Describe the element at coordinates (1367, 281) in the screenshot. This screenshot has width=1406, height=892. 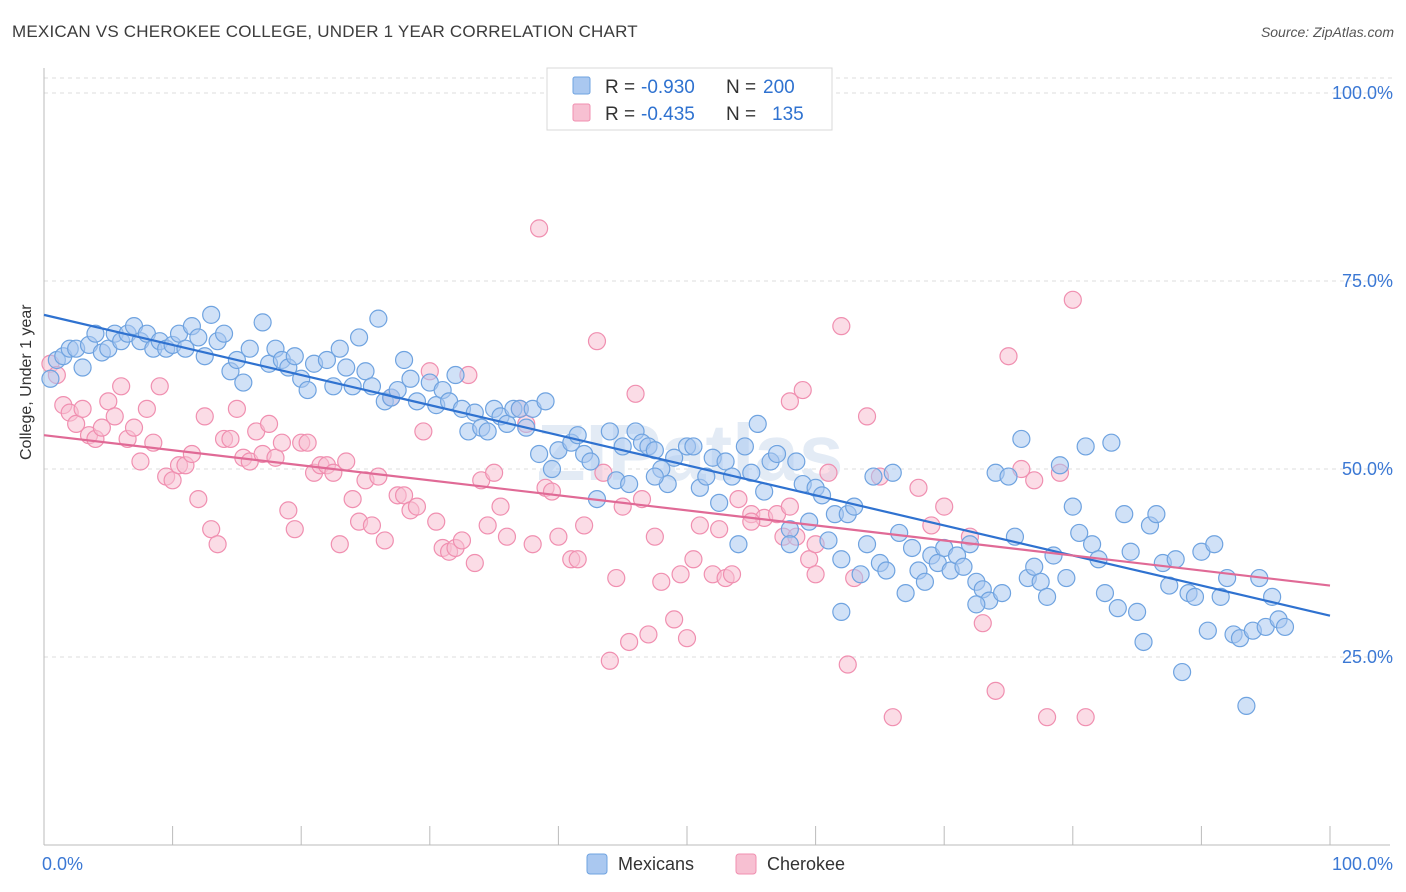
I see `y-tick-label: 75.0%` at that location.